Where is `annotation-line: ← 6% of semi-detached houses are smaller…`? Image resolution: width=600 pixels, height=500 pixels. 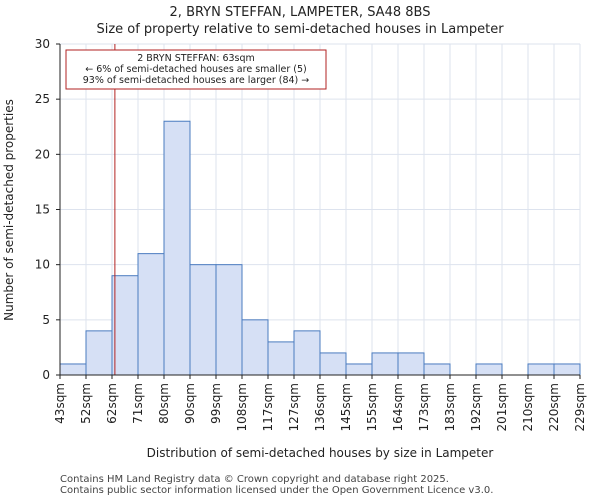 annotation-line: ← 6% of semi-detached houses are smaller… is located at coordinates (195, 69).